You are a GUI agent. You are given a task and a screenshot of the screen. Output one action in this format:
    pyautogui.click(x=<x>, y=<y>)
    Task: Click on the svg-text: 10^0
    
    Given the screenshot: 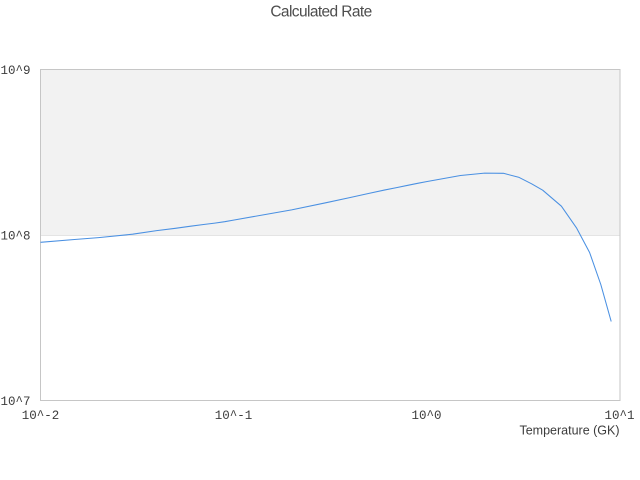 What is the action you would take?
    pyautogui.click(x=426, y=416)
    